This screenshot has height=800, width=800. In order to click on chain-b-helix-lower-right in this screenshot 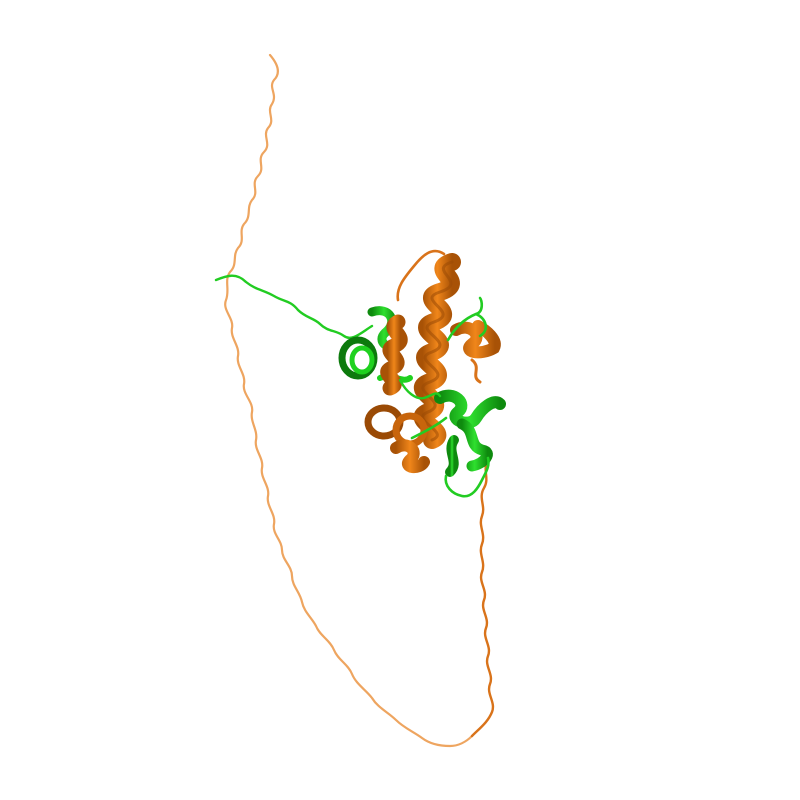, I will do `click(470, 433)`.